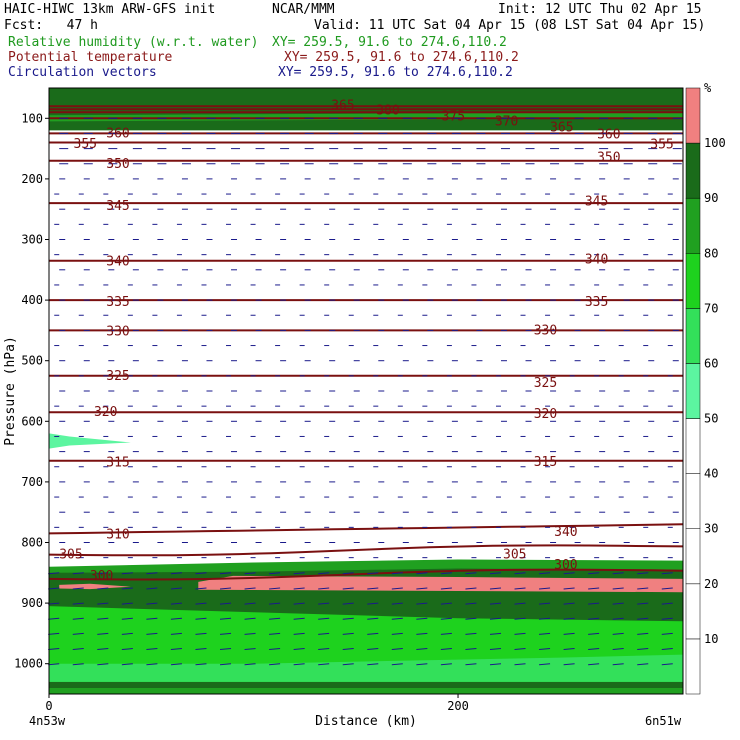 This screenshot has width=740, height=740. I want to click on y-tick-label: 600, so click(32, 421).